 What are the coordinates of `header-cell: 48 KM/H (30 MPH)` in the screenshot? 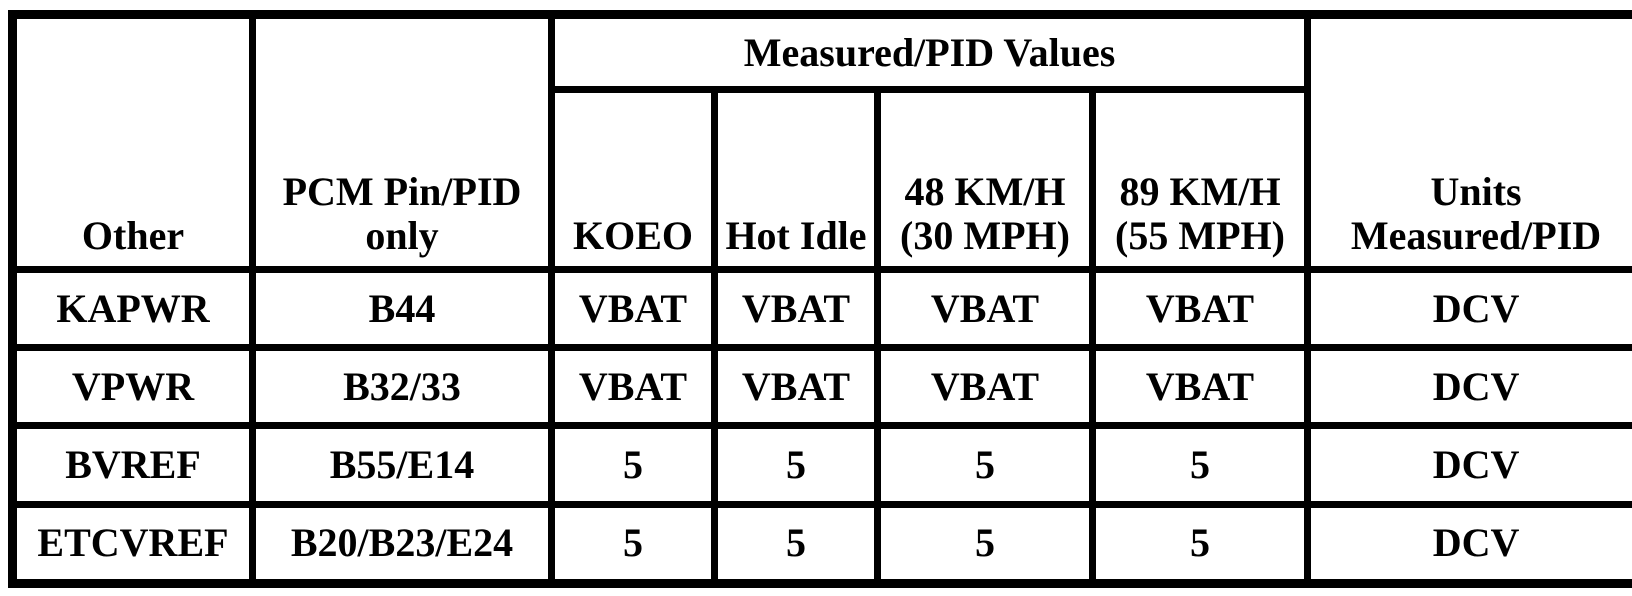 It's located at (985, 180).